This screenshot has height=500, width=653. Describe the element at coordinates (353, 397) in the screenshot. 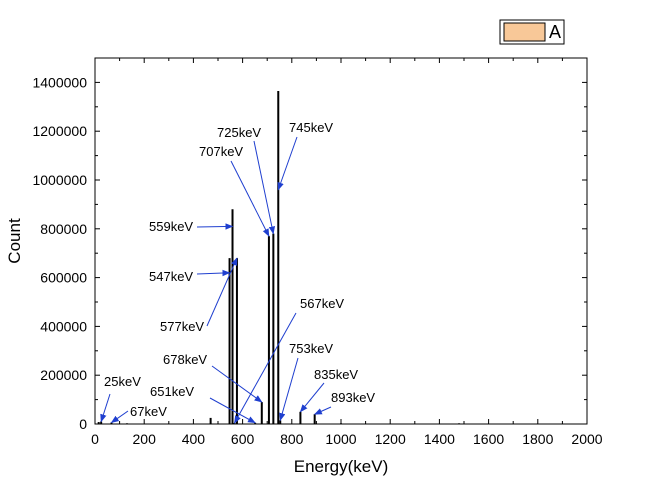

I see `annotation-label-893kev: 893keV` at that location.